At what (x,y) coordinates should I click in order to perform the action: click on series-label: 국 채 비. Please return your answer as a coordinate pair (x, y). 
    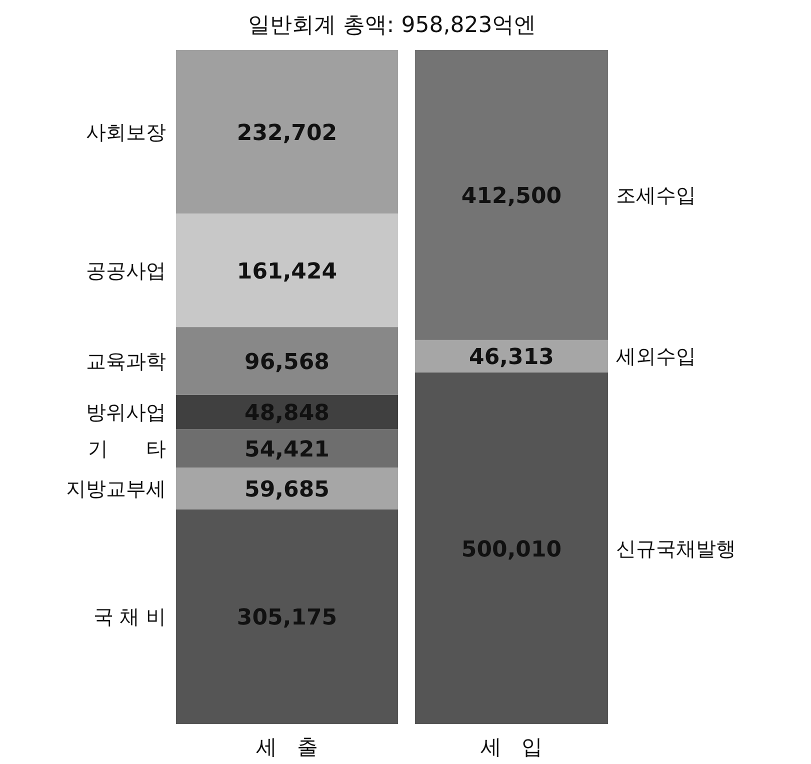
    Looking at the image, I should click on (129, 616).